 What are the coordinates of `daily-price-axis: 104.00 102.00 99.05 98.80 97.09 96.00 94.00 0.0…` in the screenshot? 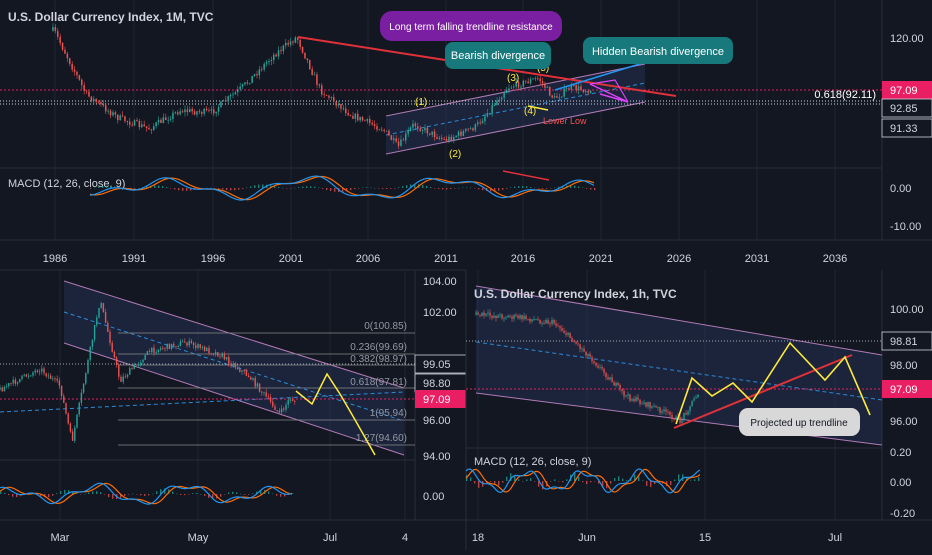 It's located at (440, 389).